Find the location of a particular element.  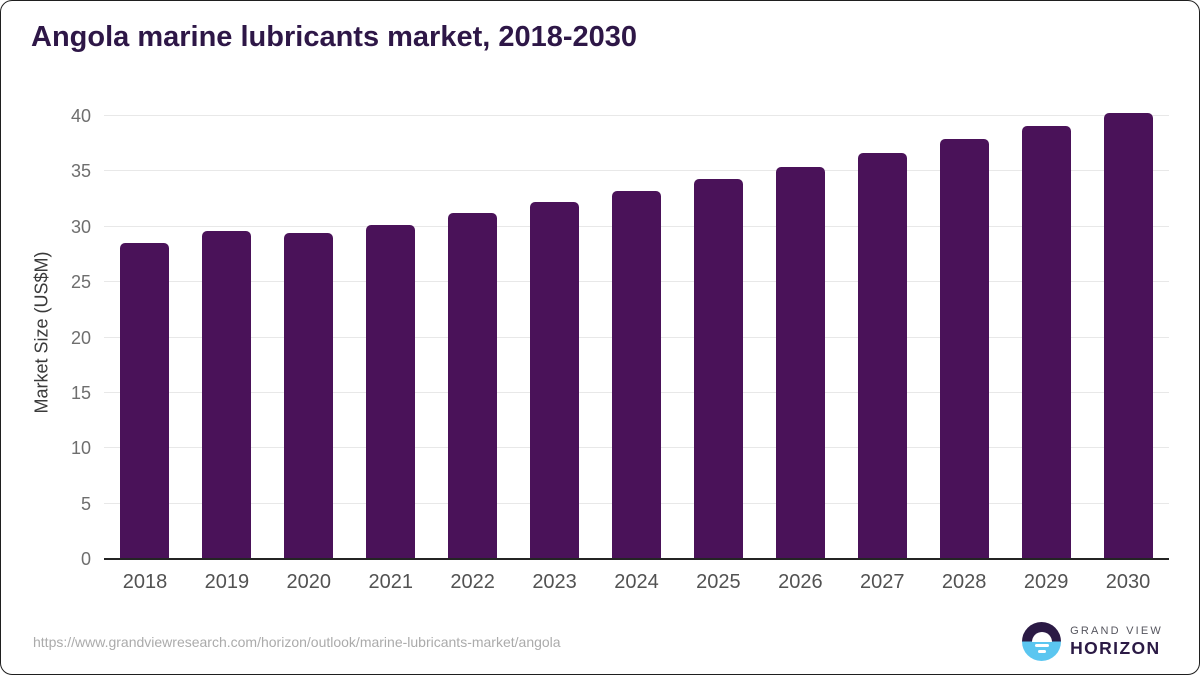

x-tick-label-2025: 2025 is located at coordinates (718, 582).